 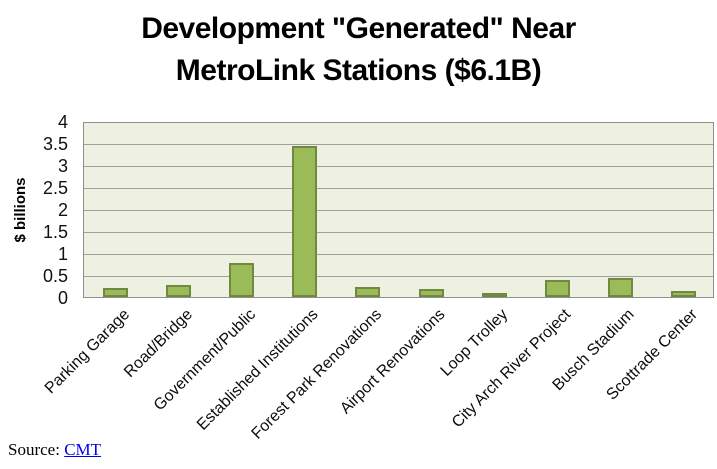 What do you see at coordinates (431, 293) in the screenshot?
I see `bar-airport-renovations` at bounding box center [431, 293].